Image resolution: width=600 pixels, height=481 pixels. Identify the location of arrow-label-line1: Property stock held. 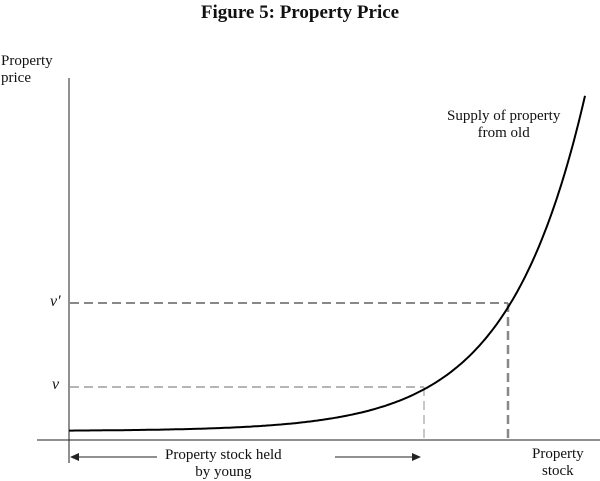
(223, 455).